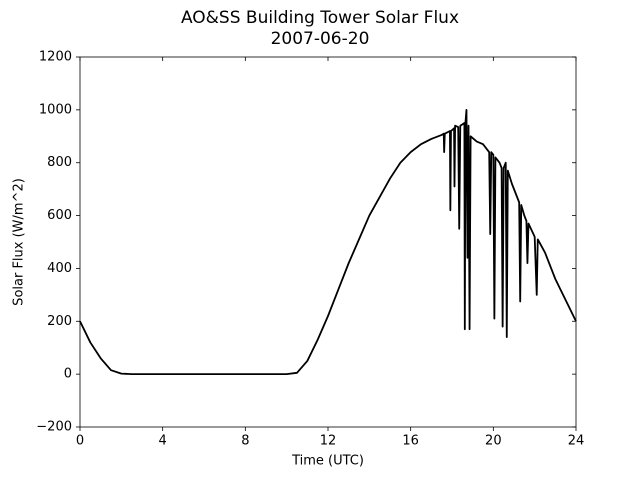 Image resolution: width=640 pixels, height=484 pixels. I want to click on x-tick-label: 24, so click(576, 441).